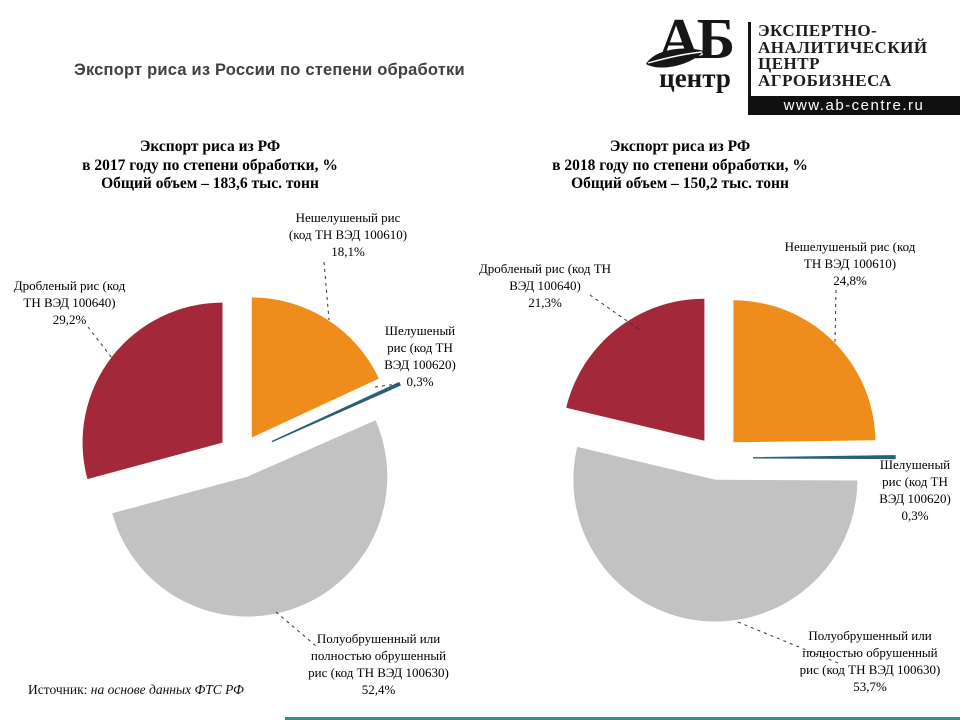 Image resolution: width=960 pixels, height=720 pixels. I want to click on label-line: 29,2%, so click(69, 319).